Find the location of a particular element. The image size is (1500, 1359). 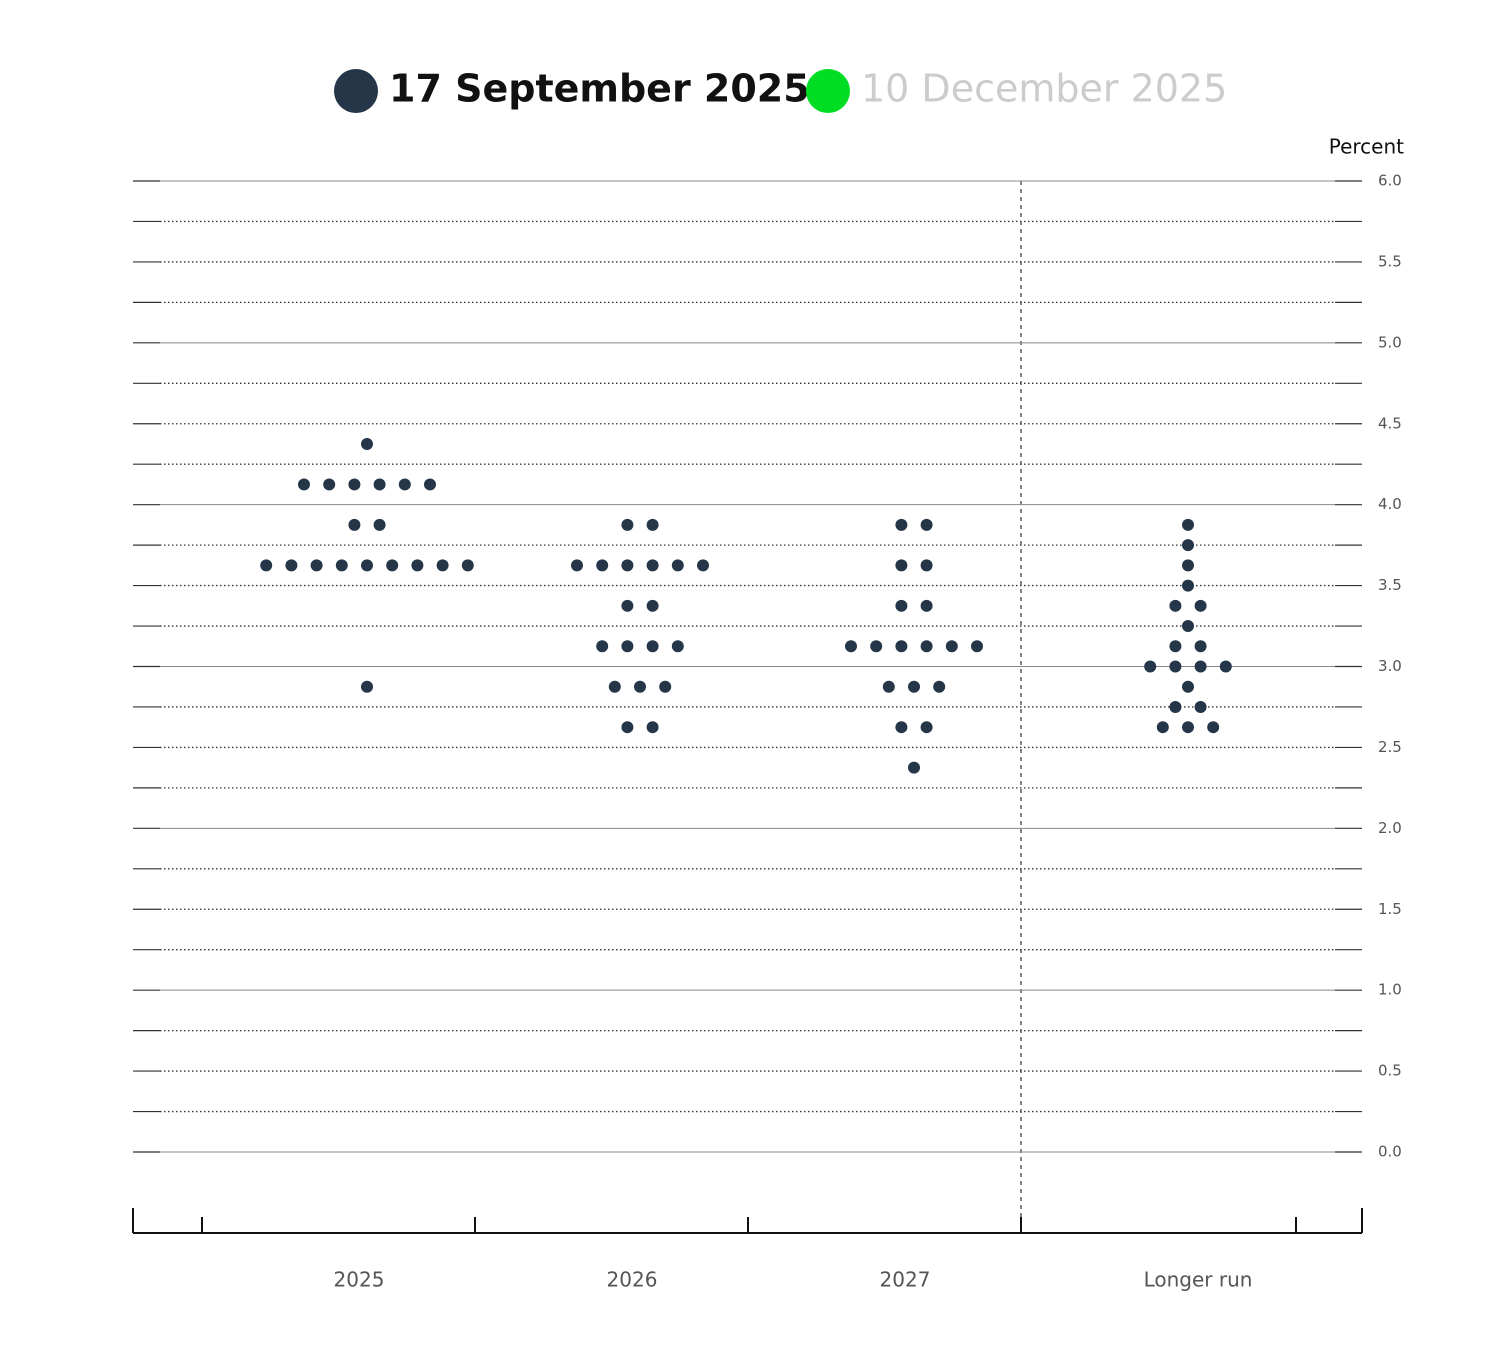

y-tick-label: 1.0 is located at coordinates (1390, 990).